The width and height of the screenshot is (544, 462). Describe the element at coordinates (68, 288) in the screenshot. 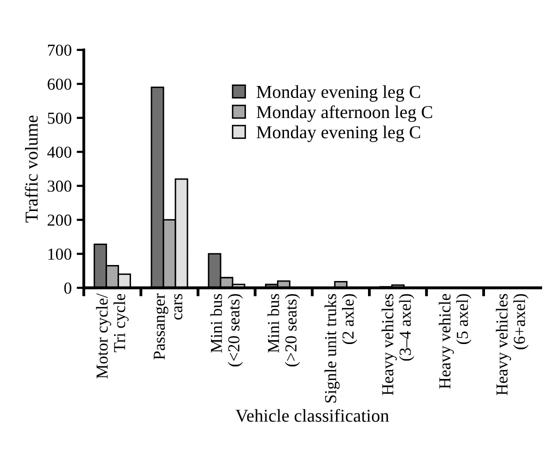

I see `y-tick-label: 0` at that location.